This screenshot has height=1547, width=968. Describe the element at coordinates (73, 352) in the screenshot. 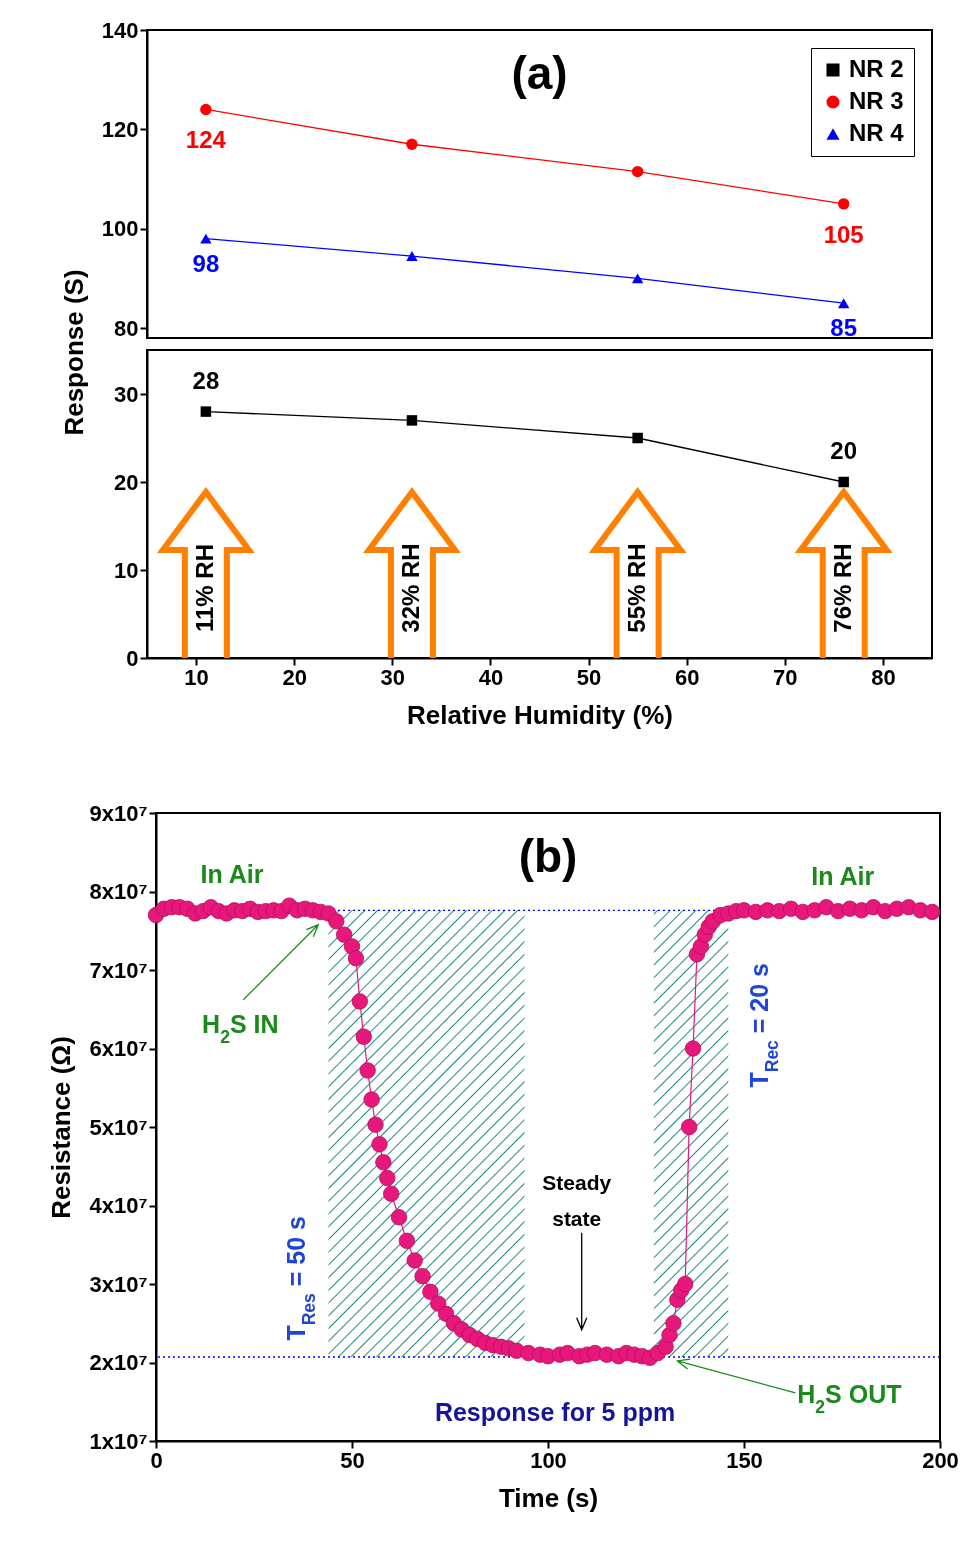

I see `y-axis-title: Response (S)` at that location.